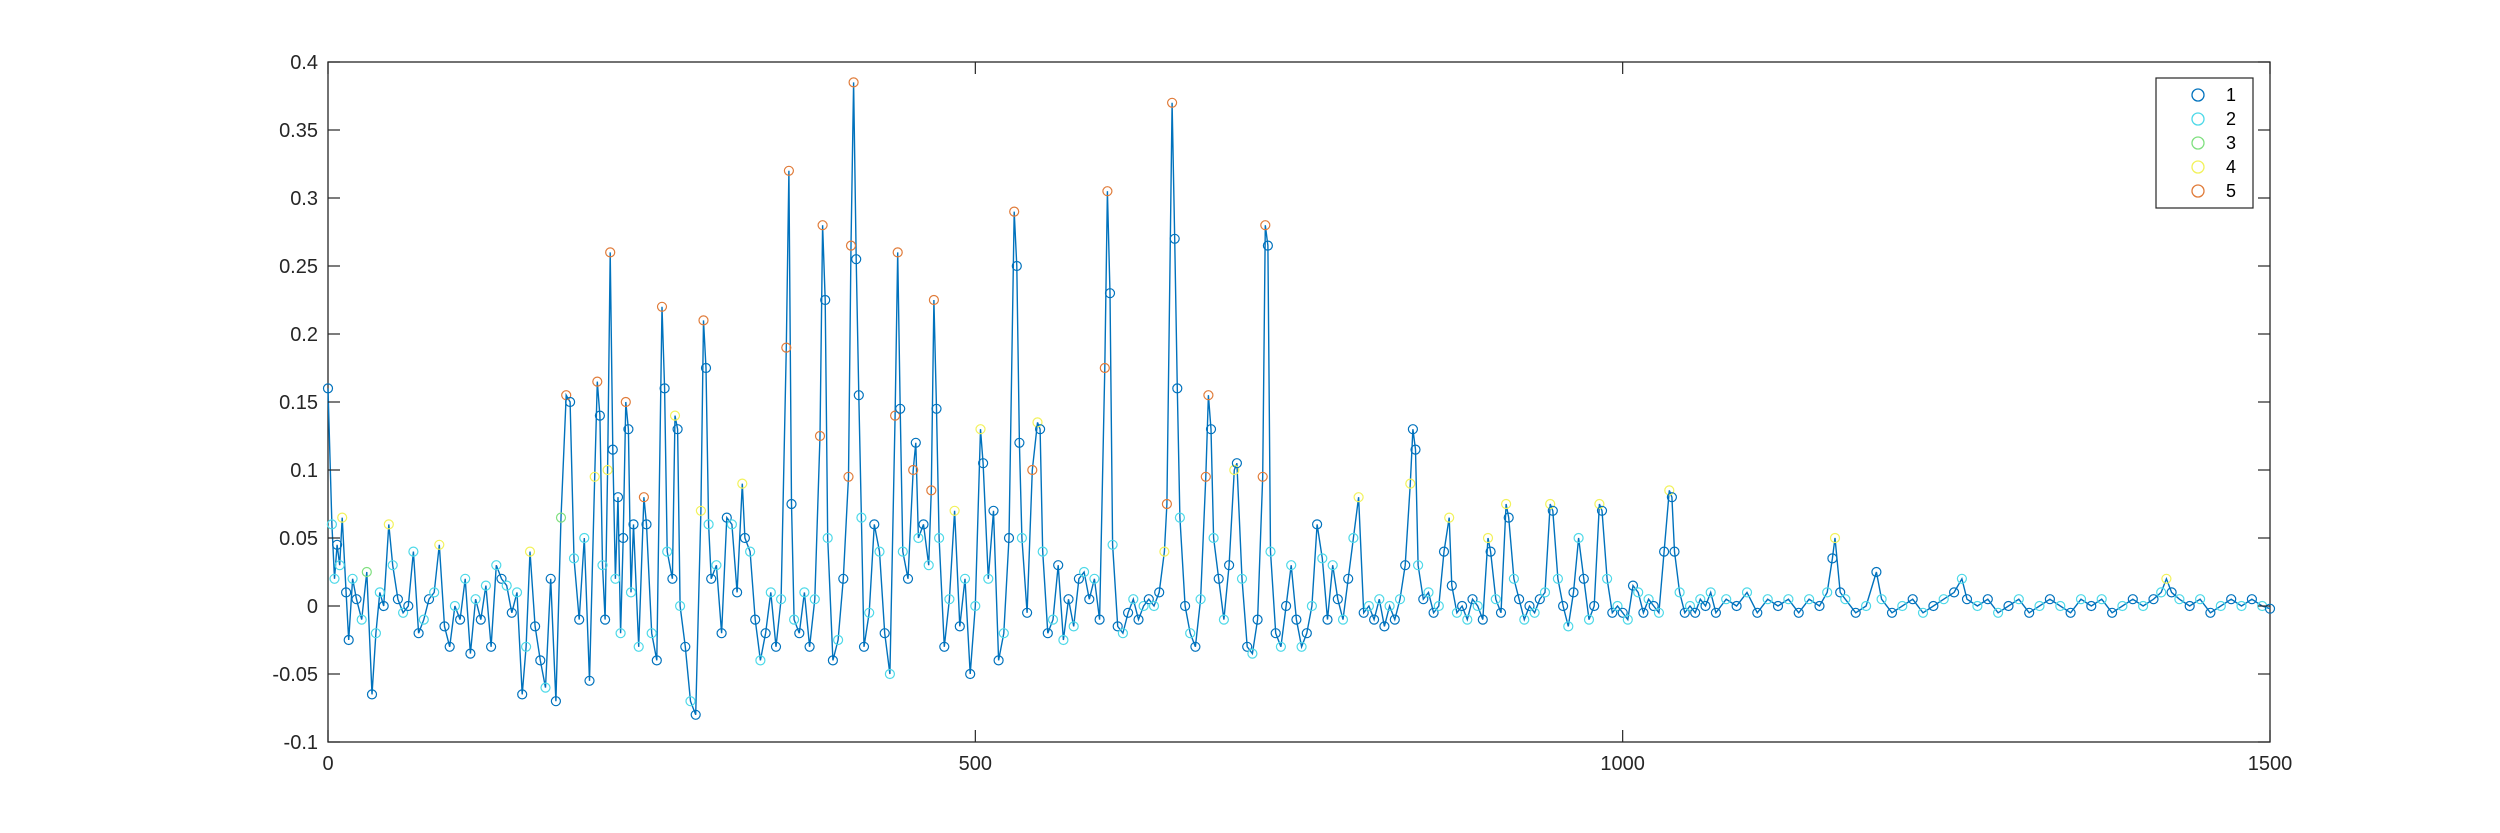 The height and width of the screenshot is (833, 2500). I want to click on x-tick-label: 1500, so click(2270, 764).